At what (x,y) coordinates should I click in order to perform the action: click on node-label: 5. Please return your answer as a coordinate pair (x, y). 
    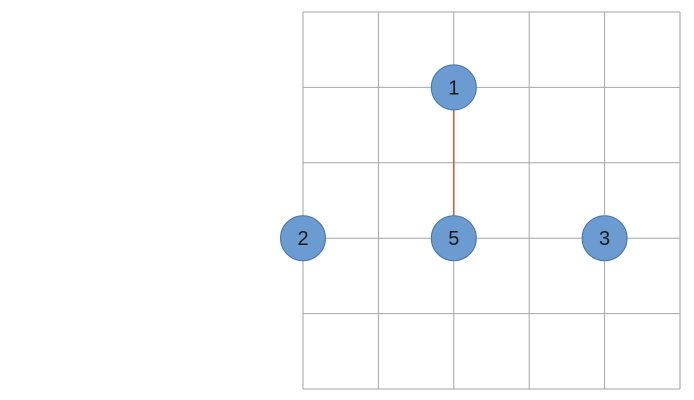
    Looking at the image, I should click on (453, 239).